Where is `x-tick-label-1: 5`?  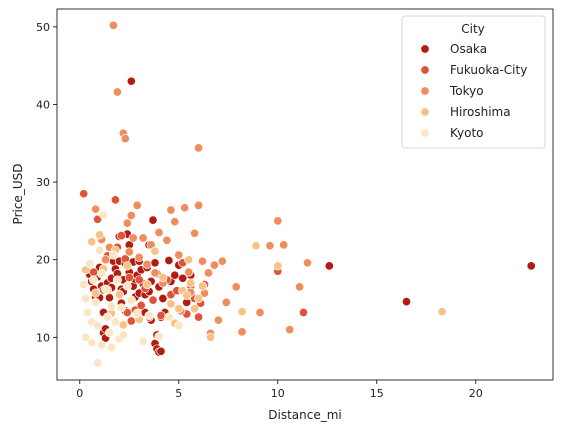 x-tick-label-1: 5 is located at coordinates (178, 393).